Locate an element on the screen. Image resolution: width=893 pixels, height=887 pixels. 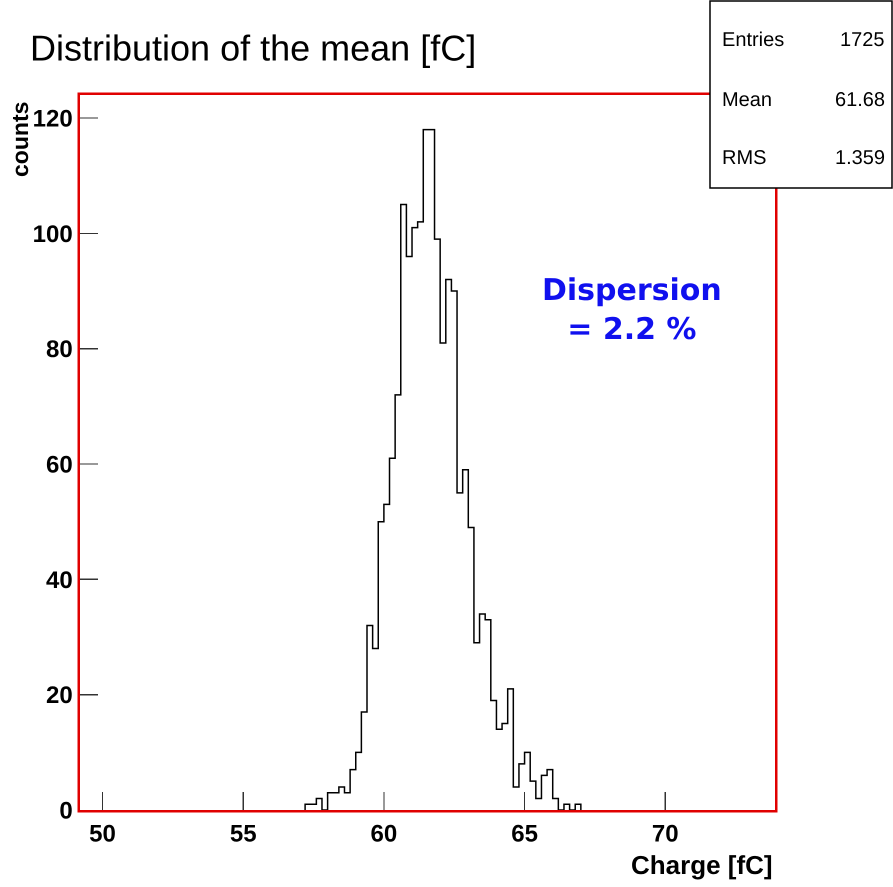
chart-title: Distribution of the mean [fC] is located at coordinates (253, 48).